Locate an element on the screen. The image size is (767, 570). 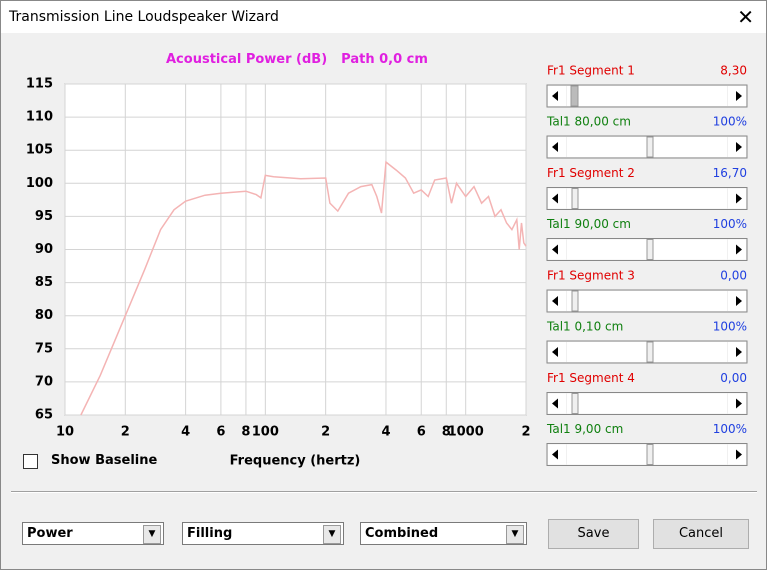
dropdown: Filling ▼ is located at coordinates (263, 533).